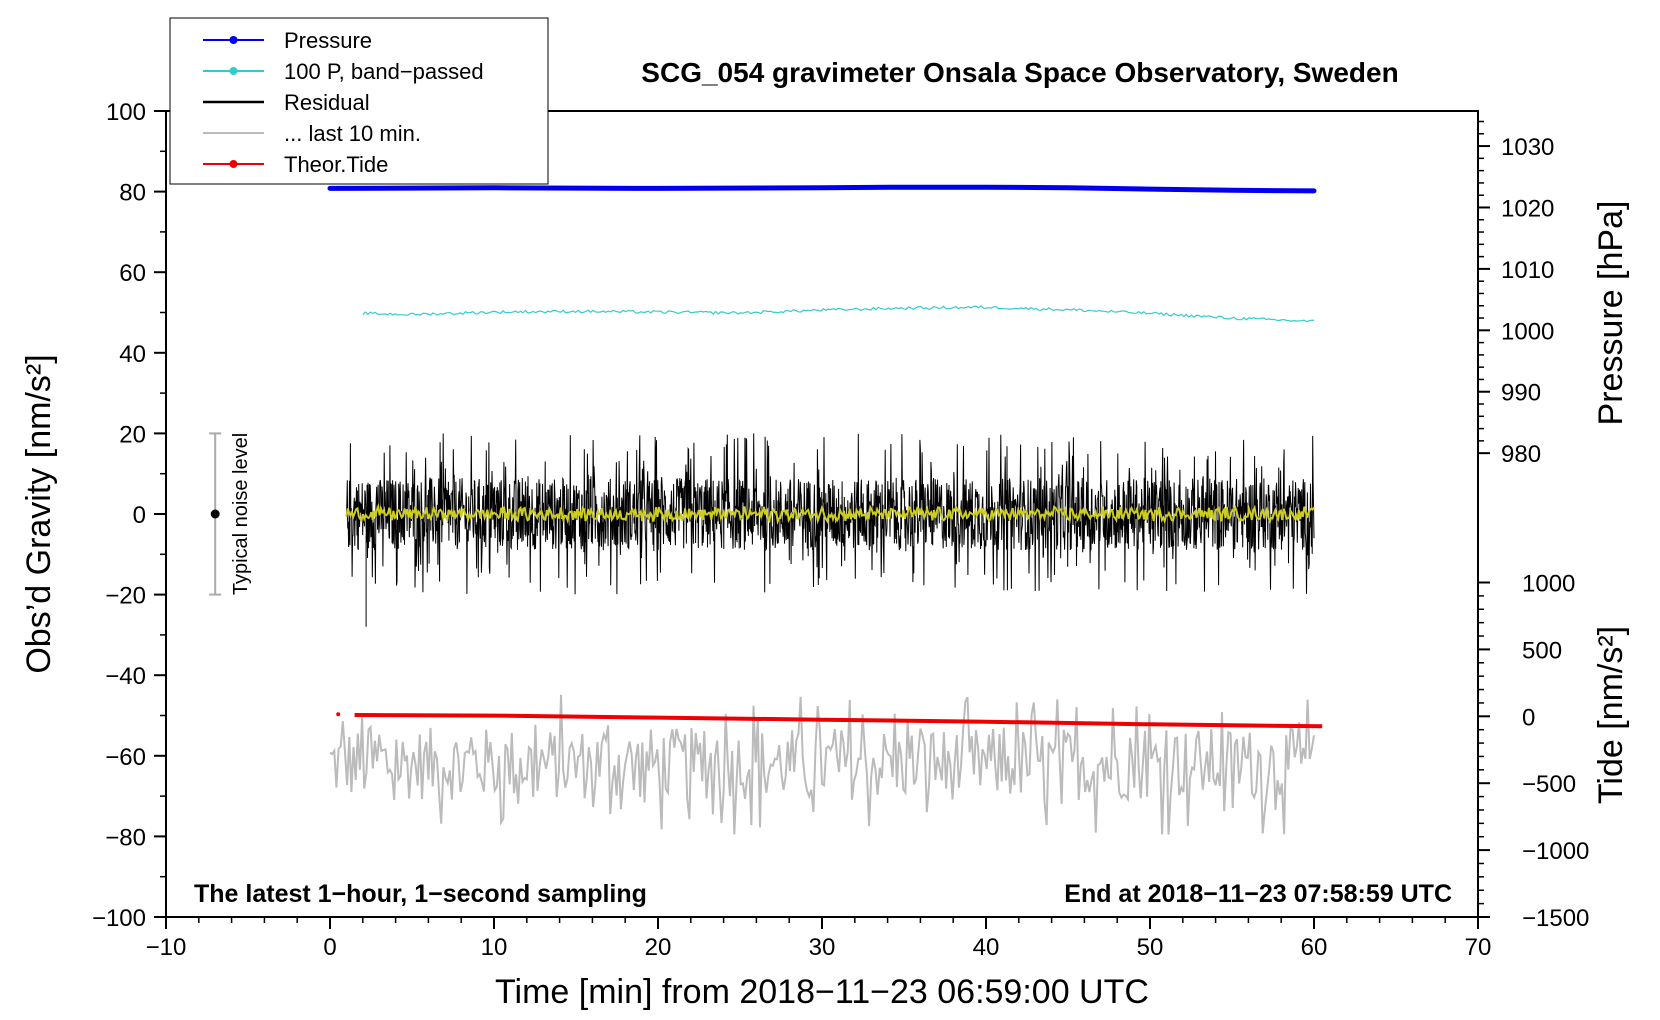  What do you see at coordinates (139, 515) in the screenshot?
I see `y-tick-label: 0` at bounding box center [139, 515].